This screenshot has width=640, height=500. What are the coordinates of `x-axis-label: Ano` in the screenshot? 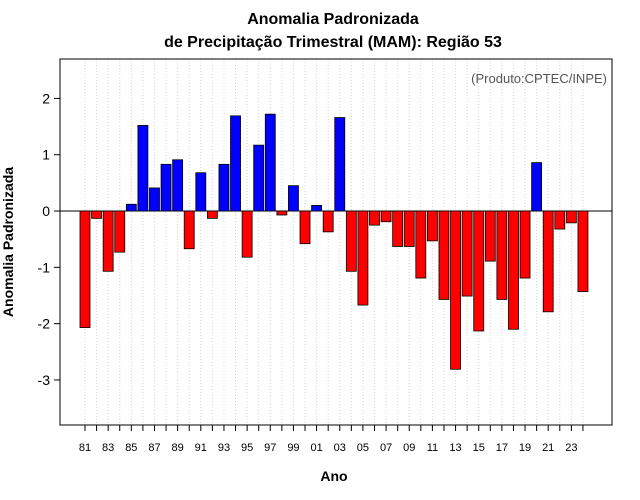 It's located at (333, 476).